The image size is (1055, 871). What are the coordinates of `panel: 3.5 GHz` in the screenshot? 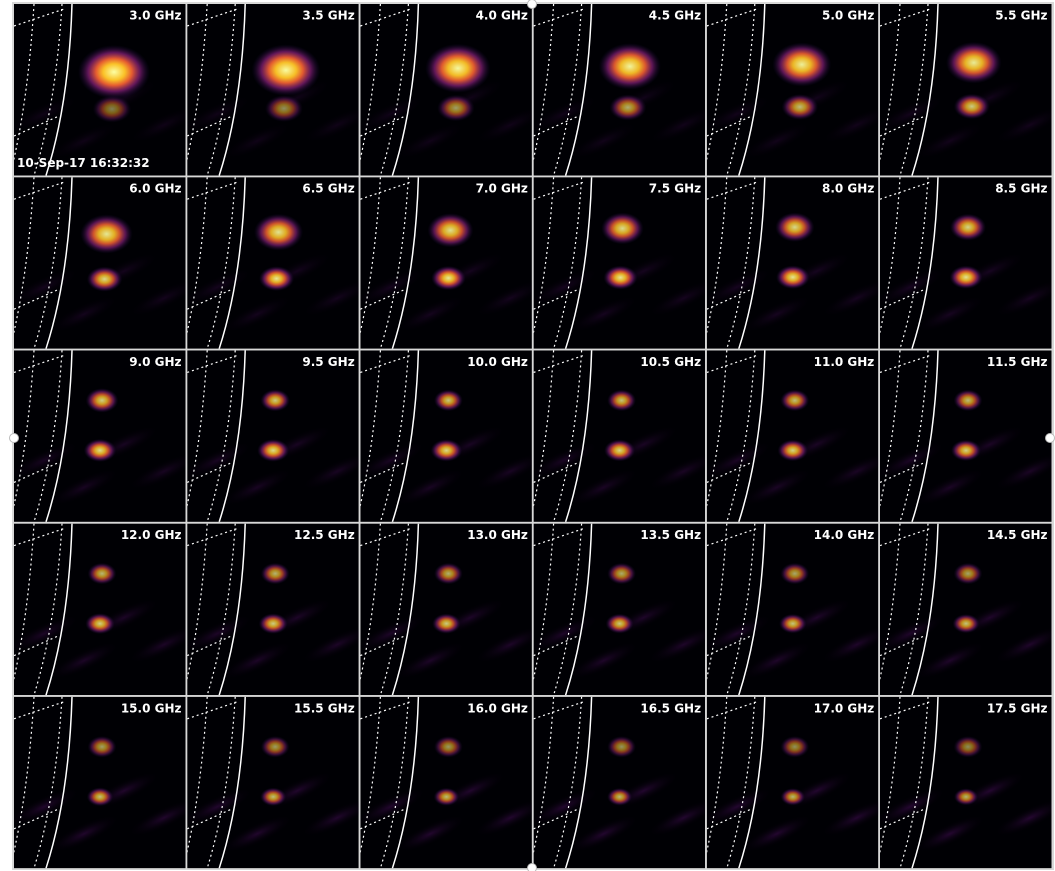 It's located at (273, 90).